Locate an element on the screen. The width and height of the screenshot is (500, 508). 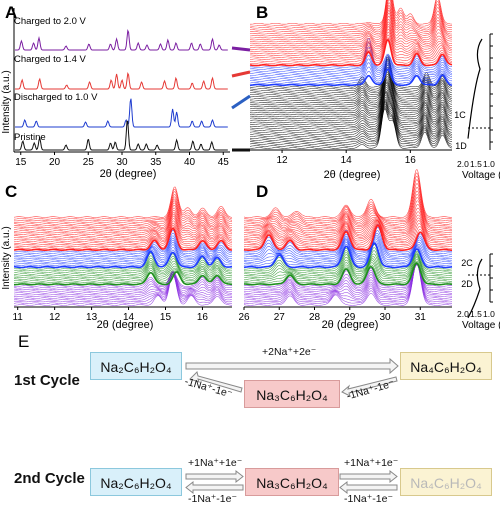
cycle1-forward-label: +2Na⁺+2e⁻ is located at coordinates (289, 352).